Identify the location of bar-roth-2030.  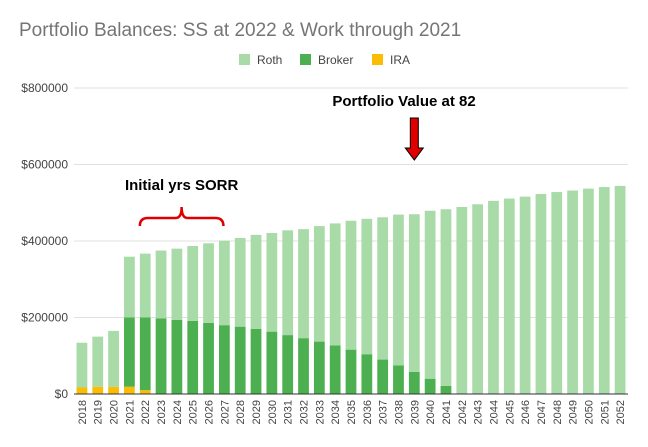
(272, 282).